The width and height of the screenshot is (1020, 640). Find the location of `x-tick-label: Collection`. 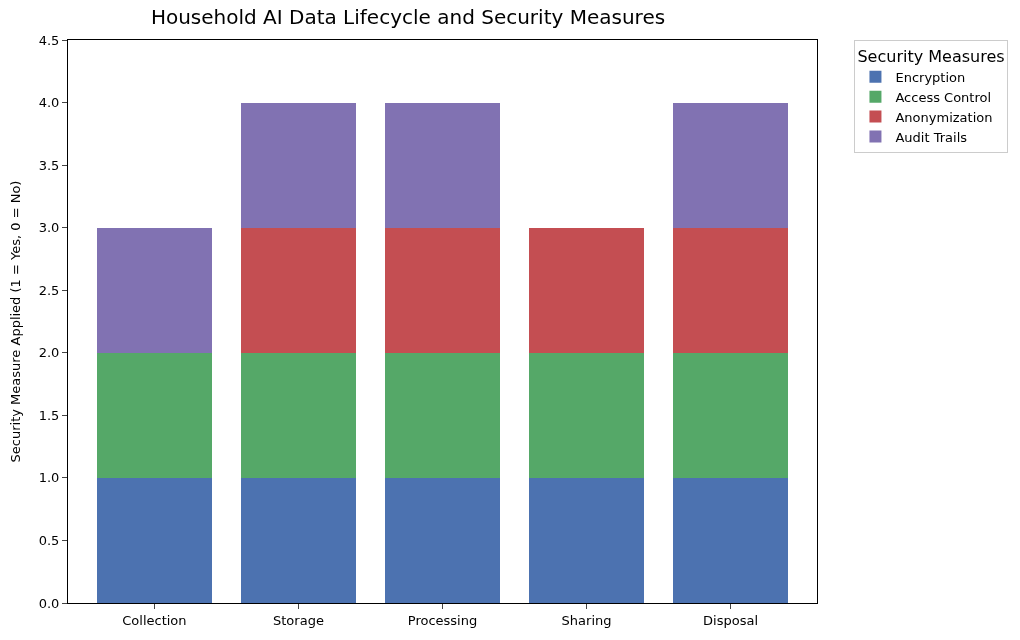

x-tick-label: Collection is located at coordinates (154, 620).